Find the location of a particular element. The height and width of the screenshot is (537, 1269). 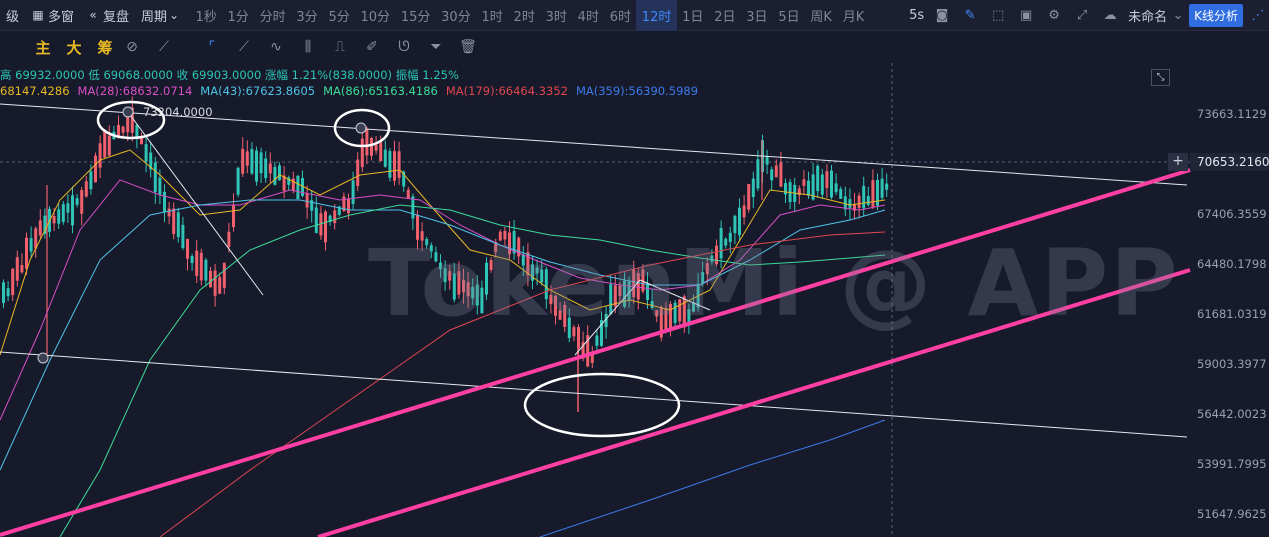

interval-14: 1日 is located at coordinates (693, 17).